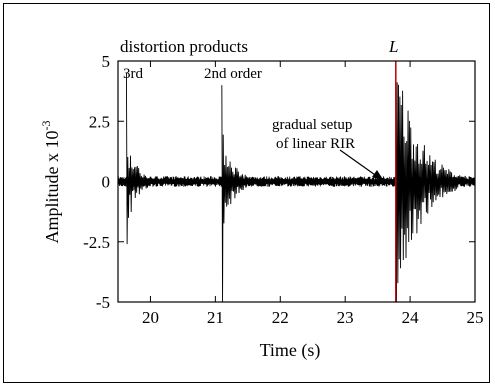 This screenshot has height=388, width=495. Describe the element at coordinates (46, 126) in the screenshot. I see `y-axis-label-exponent: -3` at that location.